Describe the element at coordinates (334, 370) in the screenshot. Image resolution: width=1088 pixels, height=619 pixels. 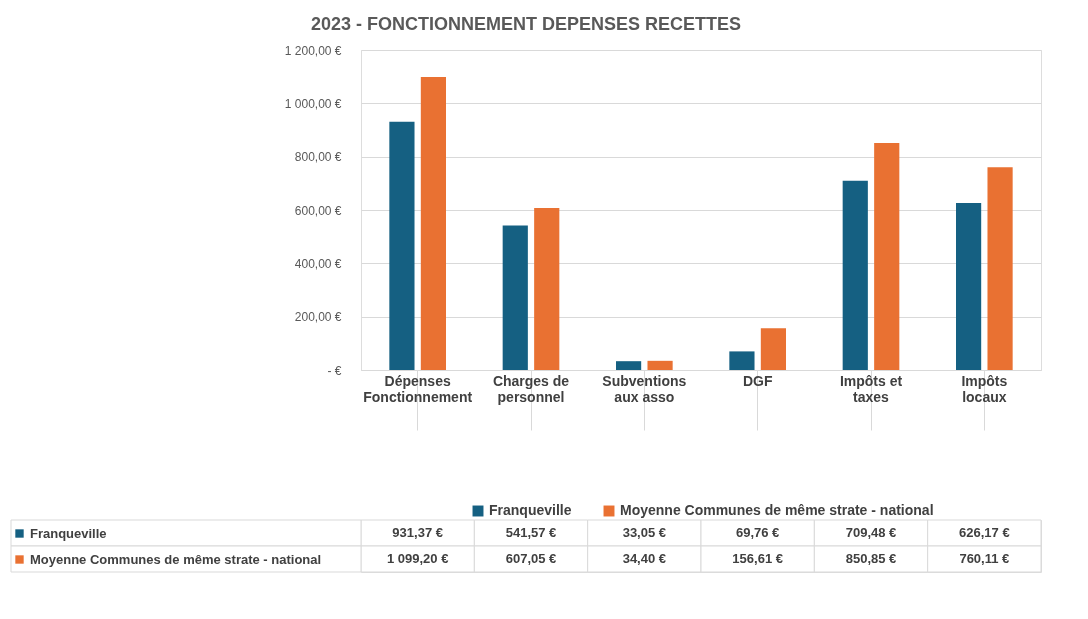
I see `y-tick-label: - €` at that location.